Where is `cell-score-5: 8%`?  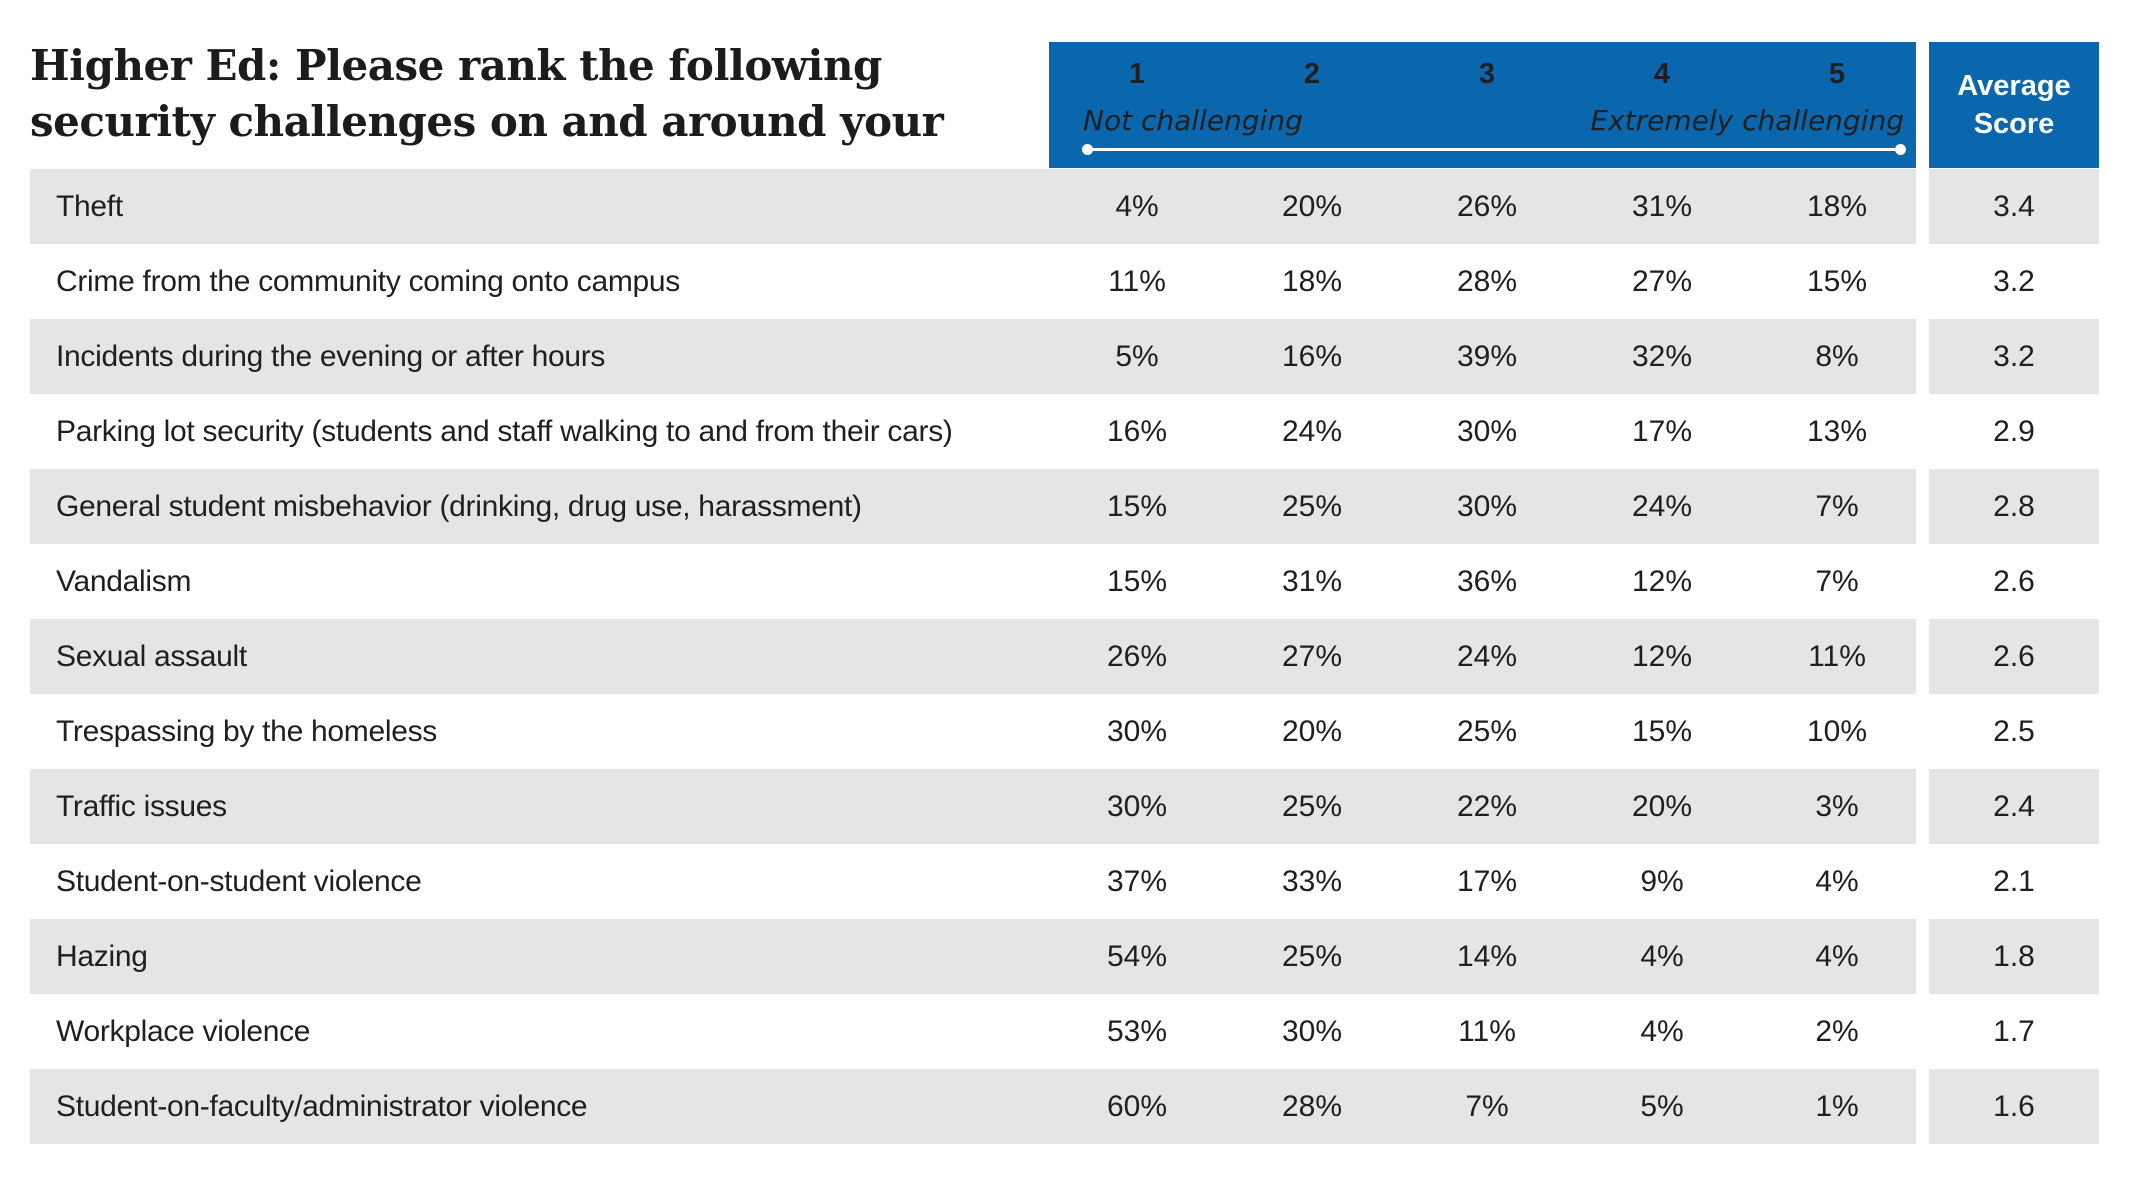
cell-score-5: 8% is located at coordinates (1837, 356).